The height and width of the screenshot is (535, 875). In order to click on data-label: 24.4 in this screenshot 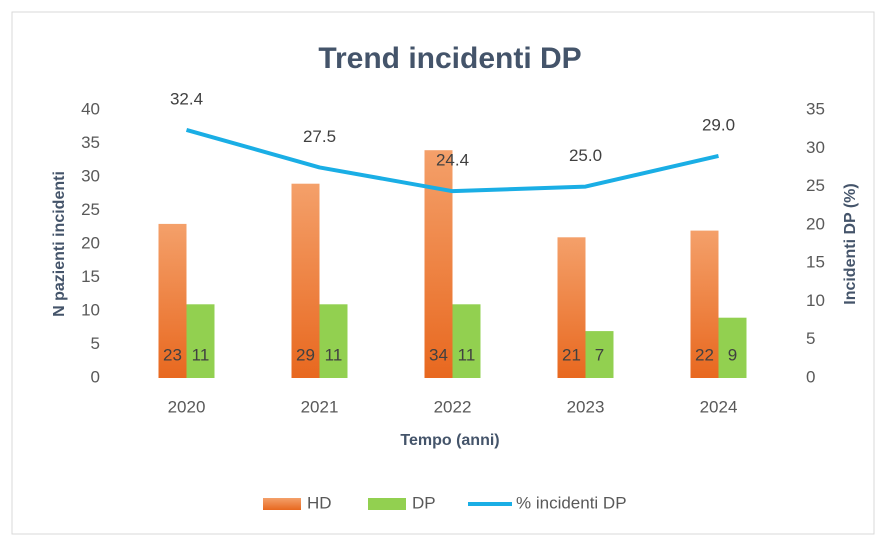, I will do `click(452, 160)`.